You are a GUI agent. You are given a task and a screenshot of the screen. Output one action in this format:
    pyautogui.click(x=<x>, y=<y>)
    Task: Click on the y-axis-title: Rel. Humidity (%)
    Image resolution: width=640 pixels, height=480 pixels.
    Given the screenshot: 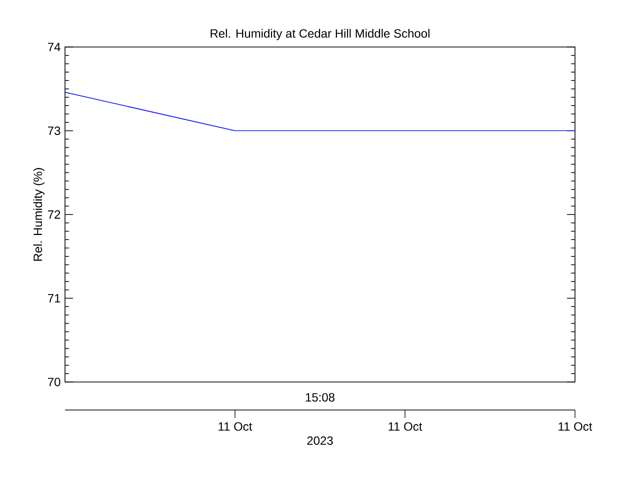 What is the action you would take?
    pyautogui.click(x=38, y=214)
    